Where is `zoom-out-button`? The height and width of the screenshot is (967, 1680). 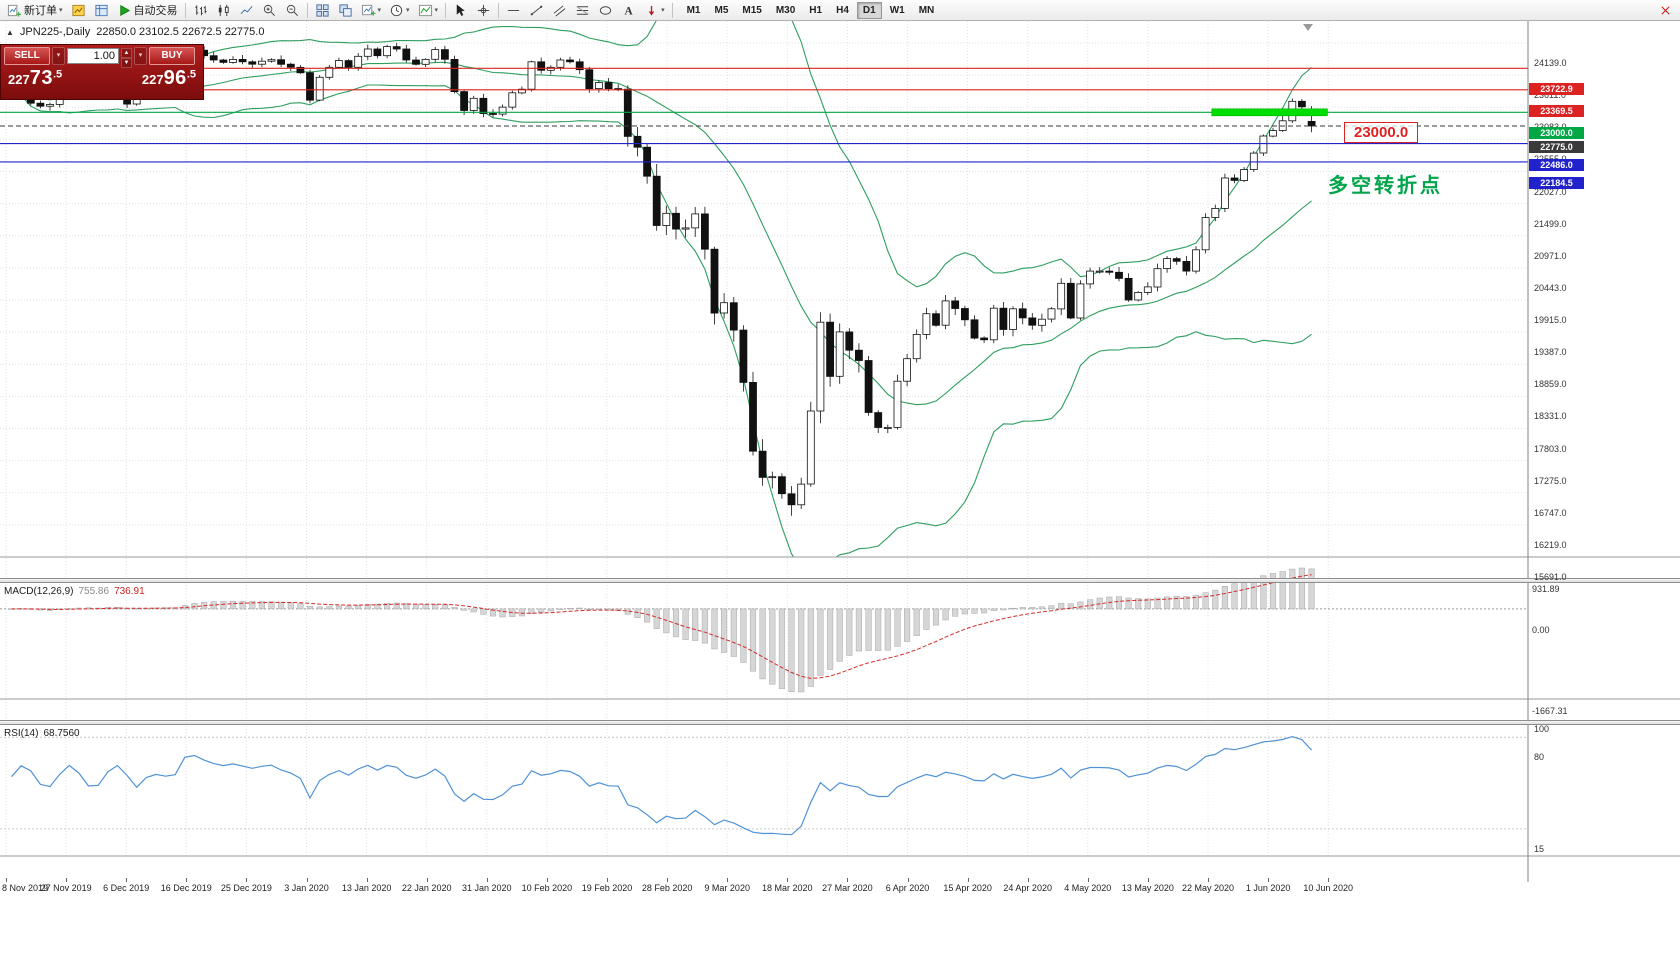 zoom-out-button is located at coordinates (292, 10).